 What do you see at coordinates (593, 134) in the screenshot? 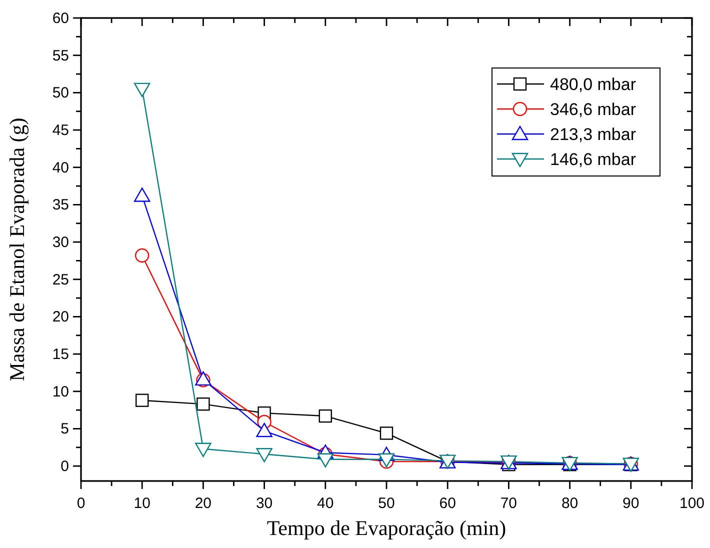
I see `legend-label: 213,3 mbar` at bounding box center [593, 134].